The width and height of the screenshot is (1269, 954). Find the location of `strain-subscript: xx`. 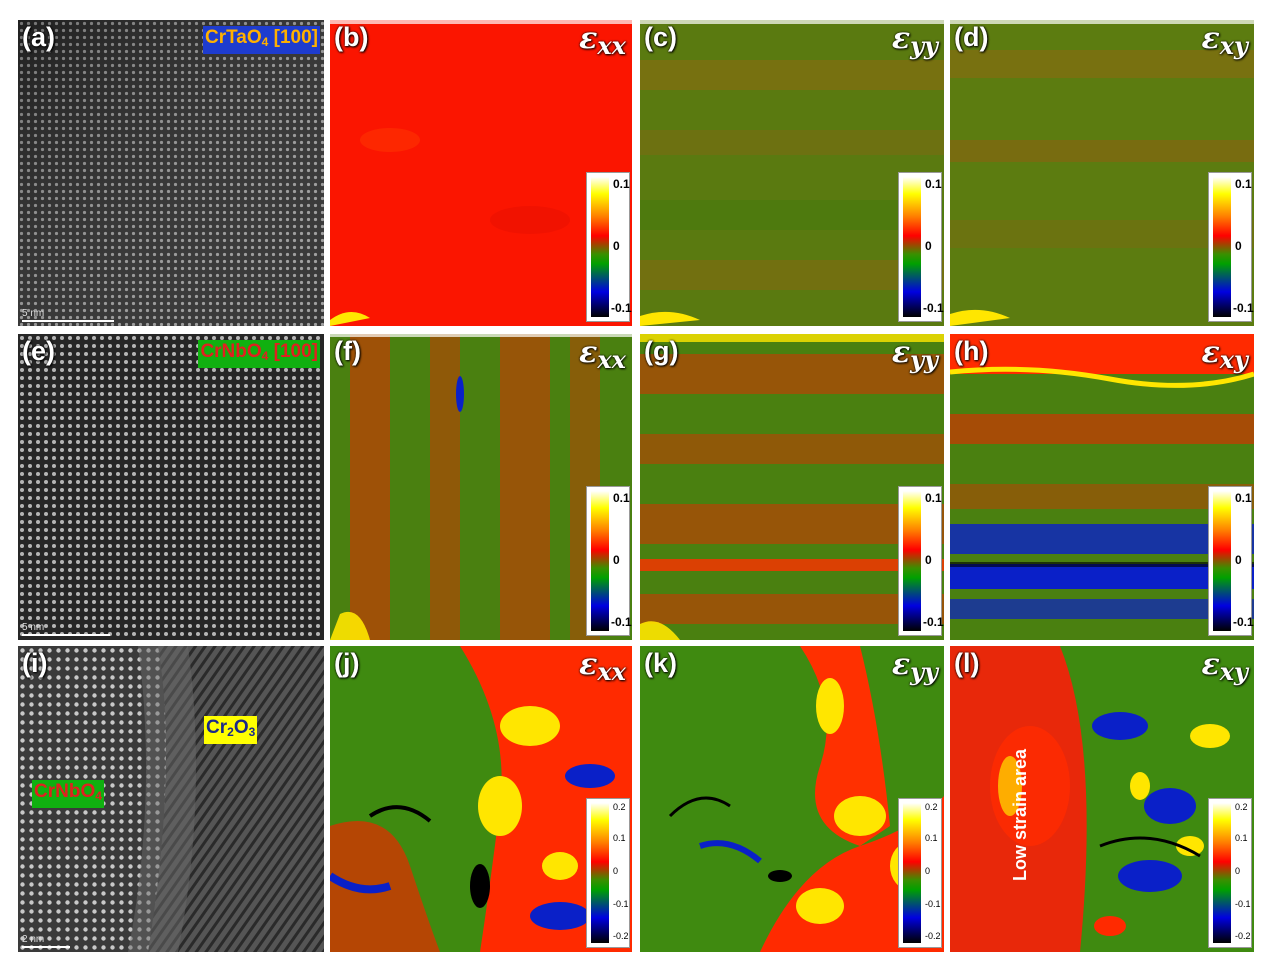

strain-subscript: xx is located at coordinates (611, 671).